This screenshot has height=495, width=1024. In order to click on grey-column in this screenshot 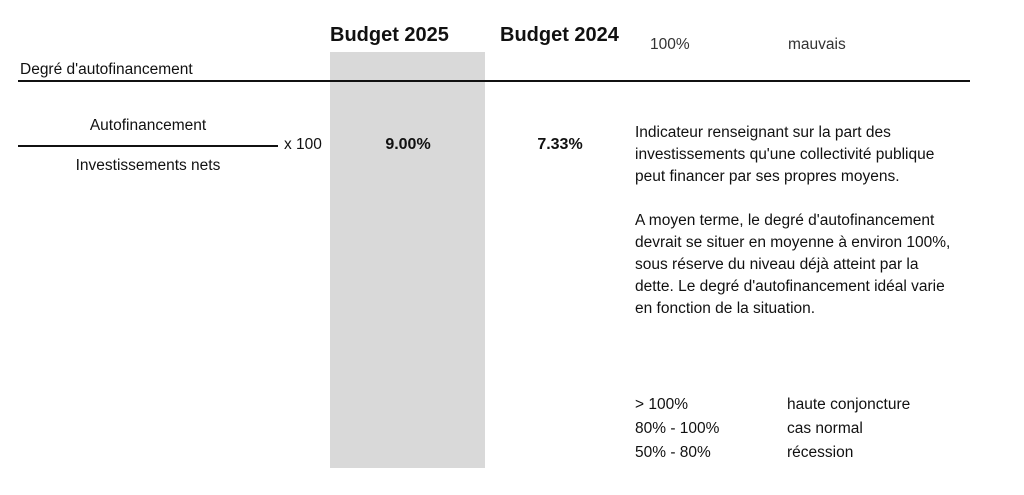, I will do `click(407, 260)`.